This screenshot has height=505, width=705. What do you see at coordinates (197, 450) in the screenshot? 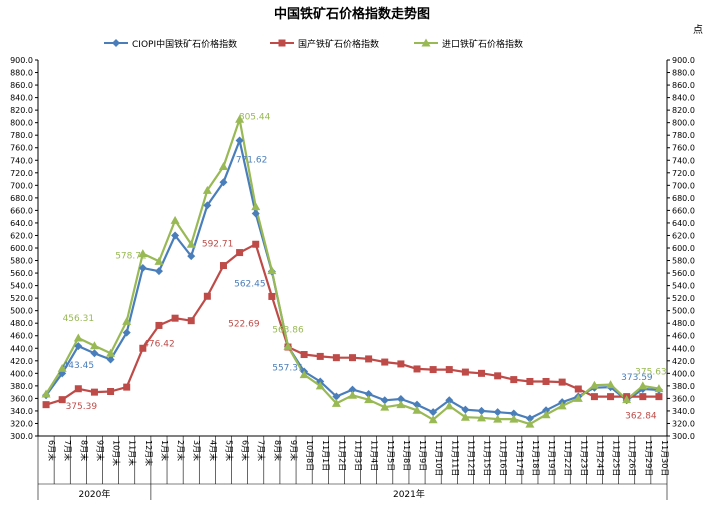
I see `x-tick-label: 3月末` at bounding box center [197, 450].